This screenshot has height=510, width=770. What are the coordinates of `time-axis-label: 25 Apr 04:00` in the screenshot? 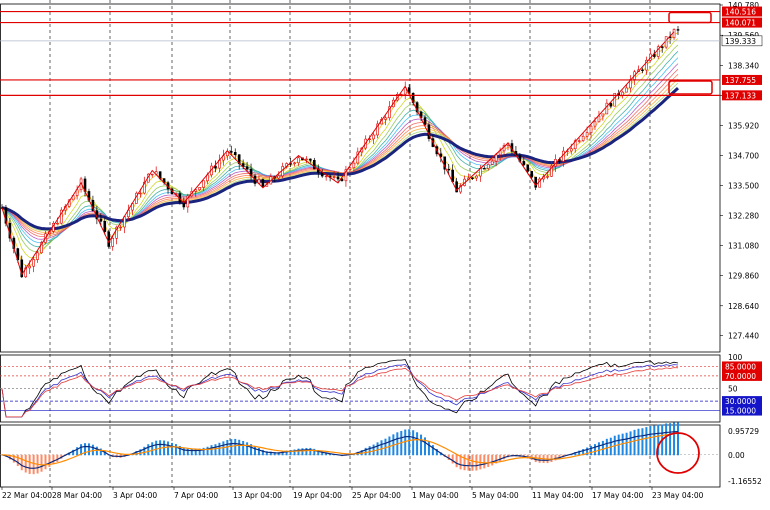 It's located at (376, 495).